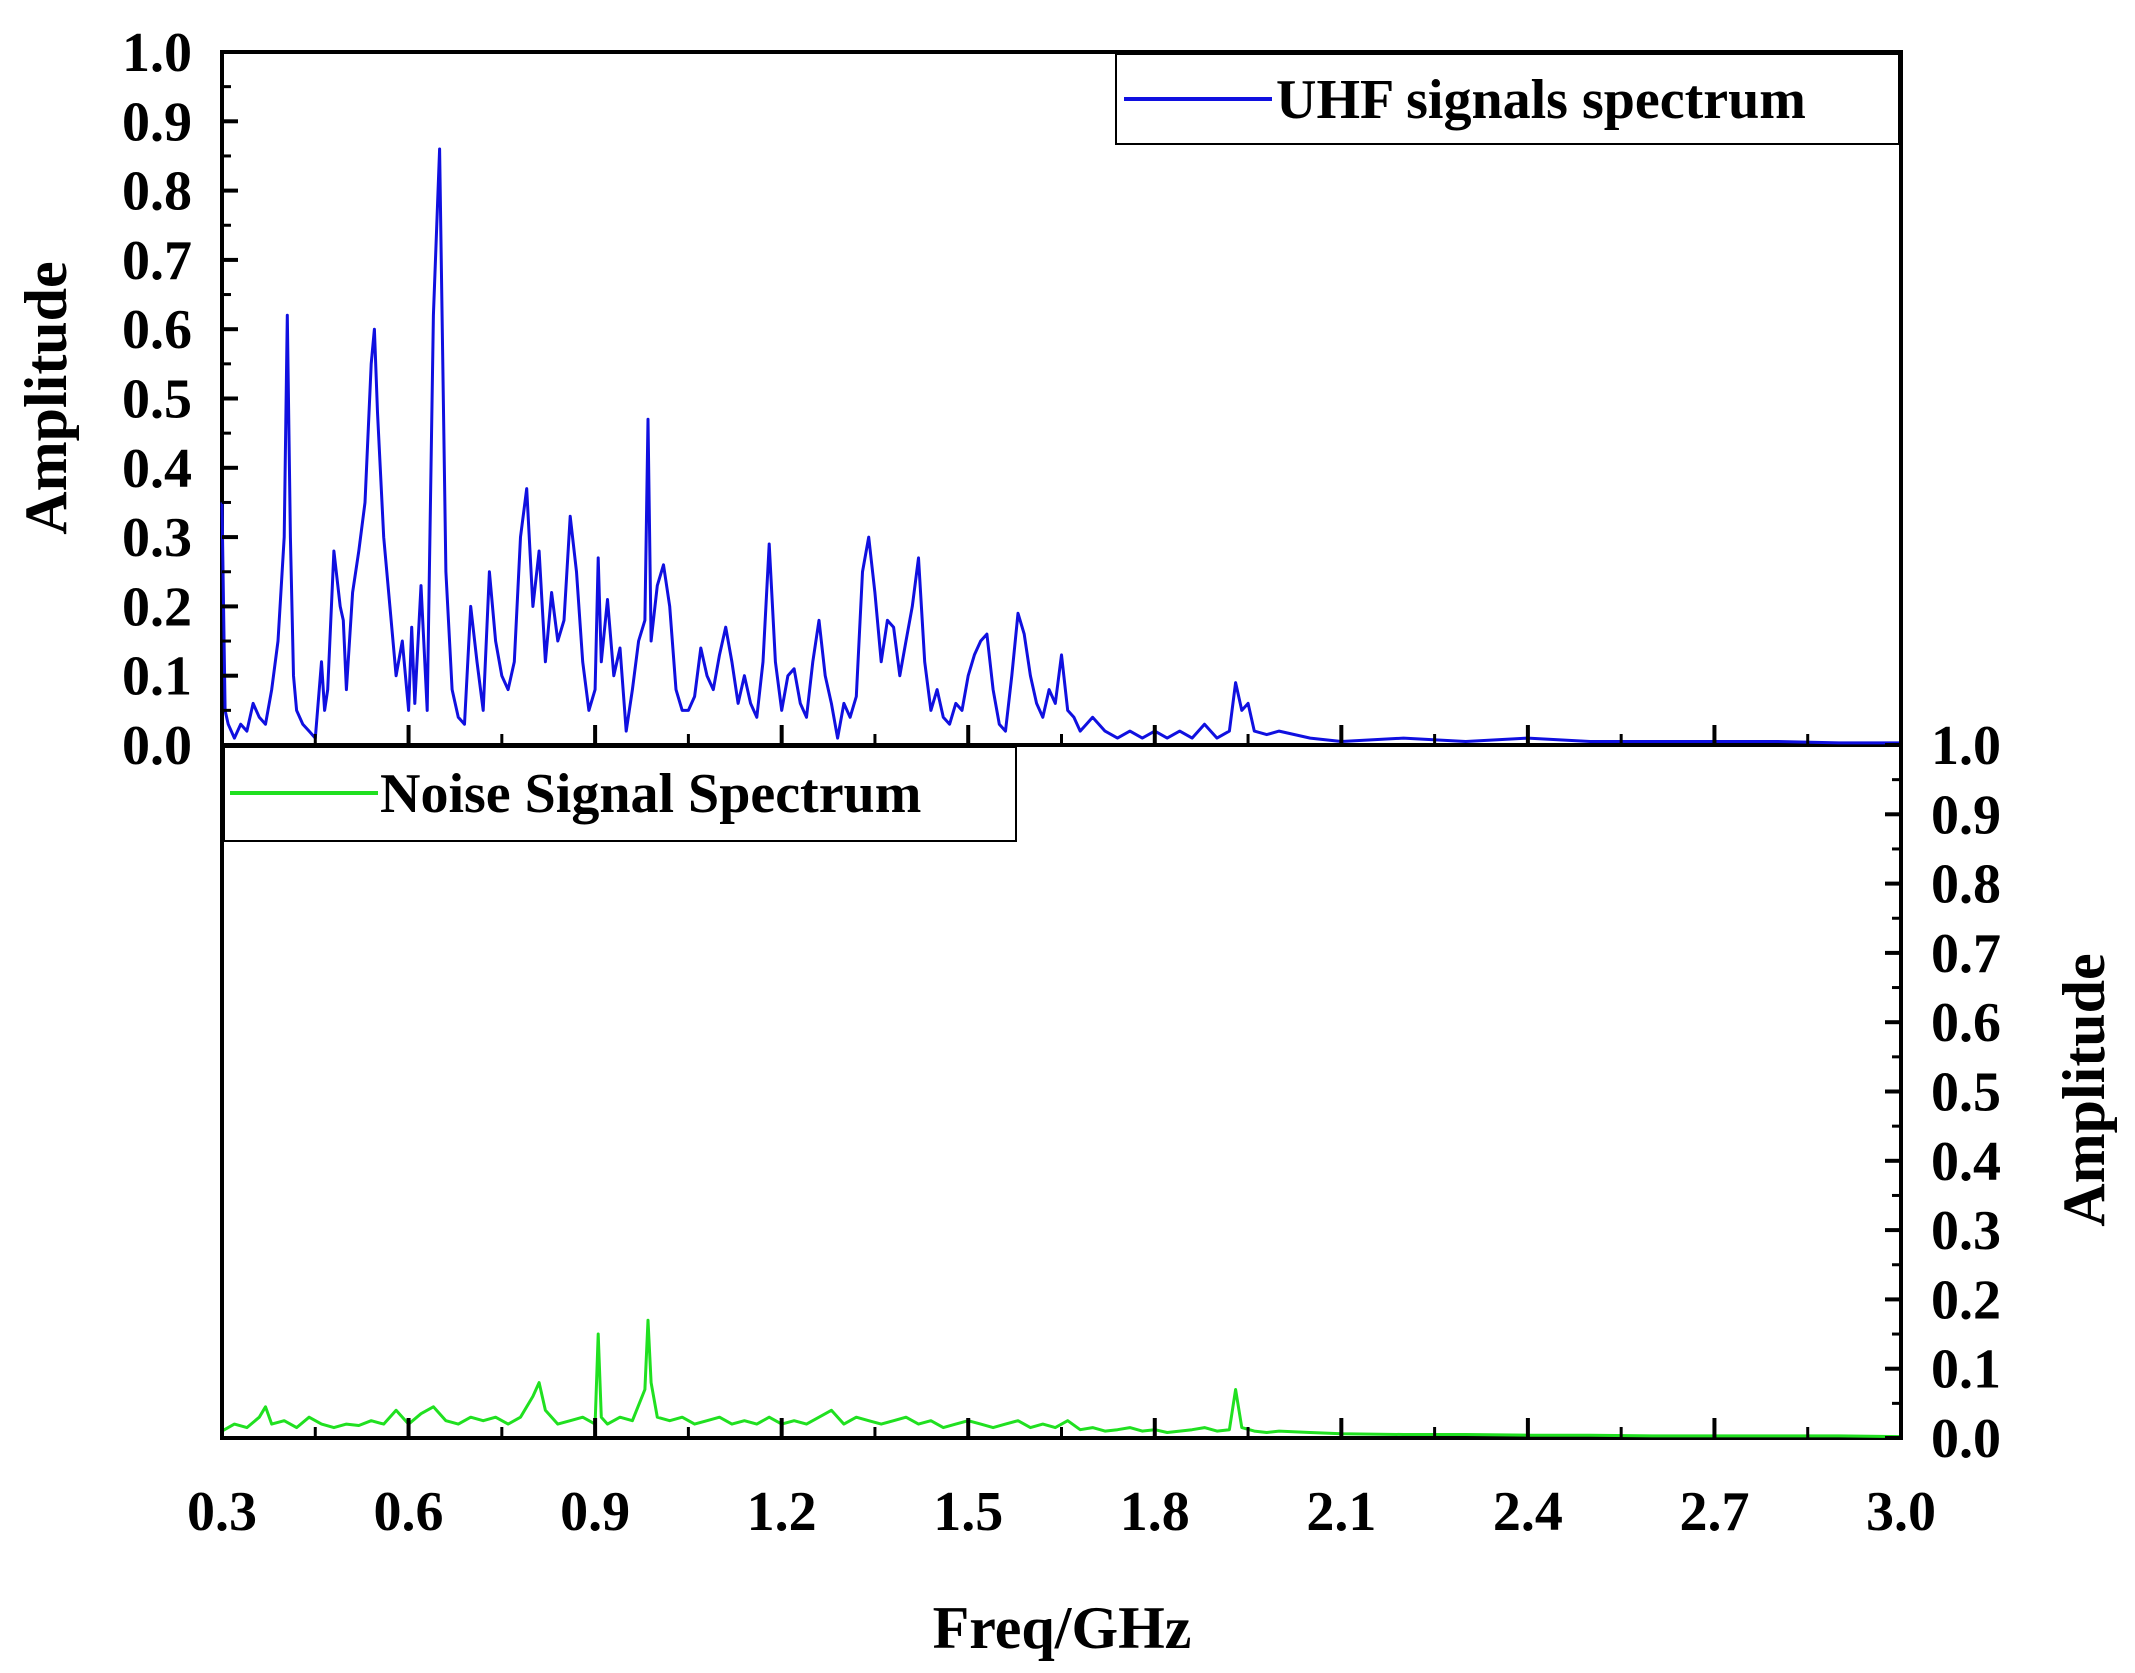 The image size is (2135, 1673). I want to click on bottom-y-tick-label: 0.3, so click(1966, 1231).